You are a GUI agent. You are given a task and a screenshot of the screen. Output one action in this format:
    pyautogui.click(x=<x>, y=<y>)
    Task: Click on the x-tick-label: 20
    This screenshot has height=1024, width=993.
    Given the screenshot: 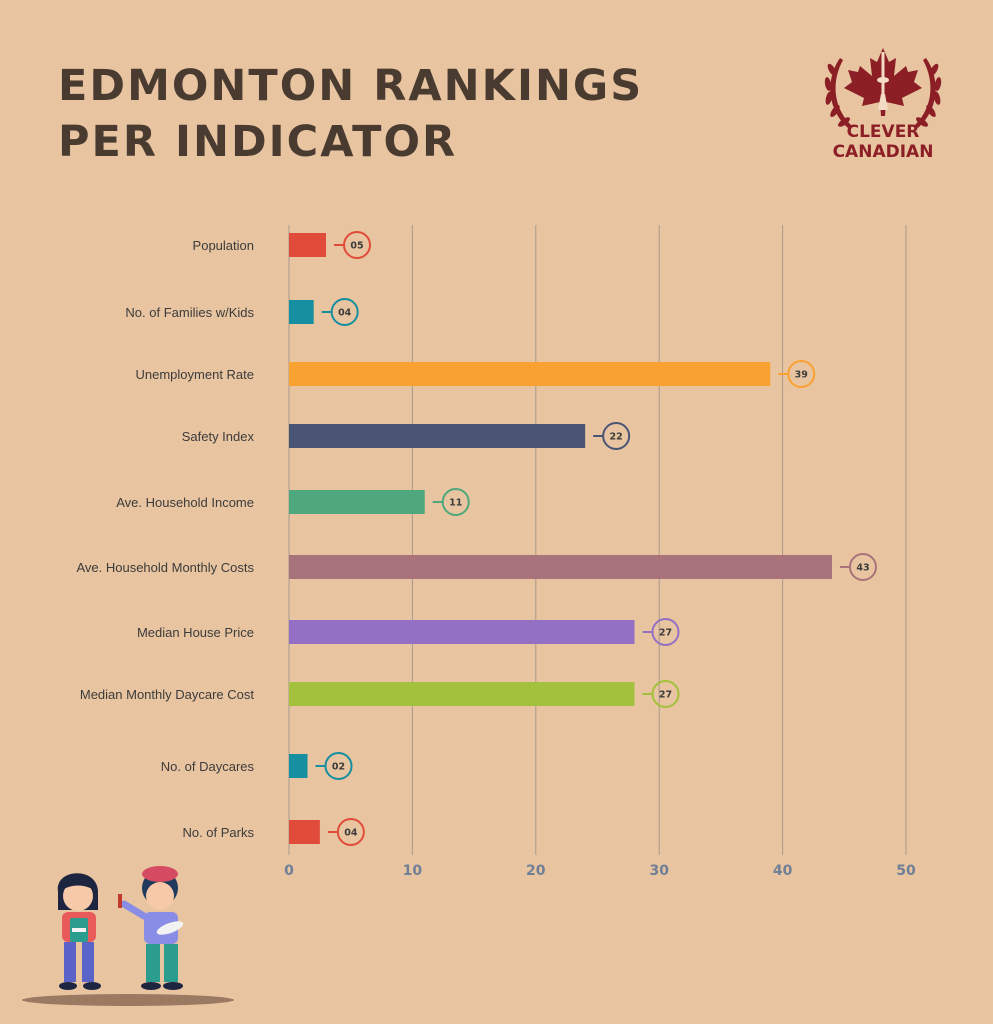 What is the action you would take?
    pyautogui.click(x=536, y=871)
    